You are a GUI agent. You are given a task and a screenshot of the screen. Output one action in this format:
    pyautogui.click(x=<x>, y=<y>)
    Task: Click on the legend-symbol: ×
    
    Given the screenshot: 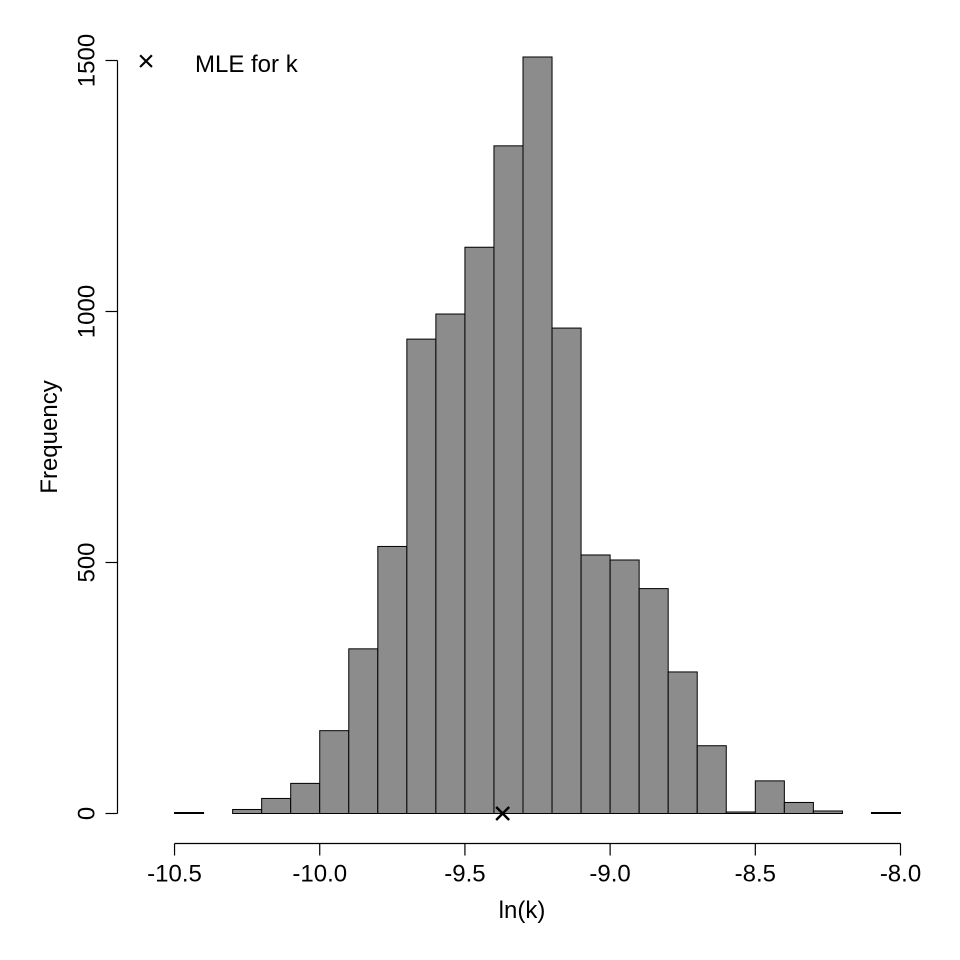 What is the action you would take?
    pyautogui.click(x=146, y=61)
    